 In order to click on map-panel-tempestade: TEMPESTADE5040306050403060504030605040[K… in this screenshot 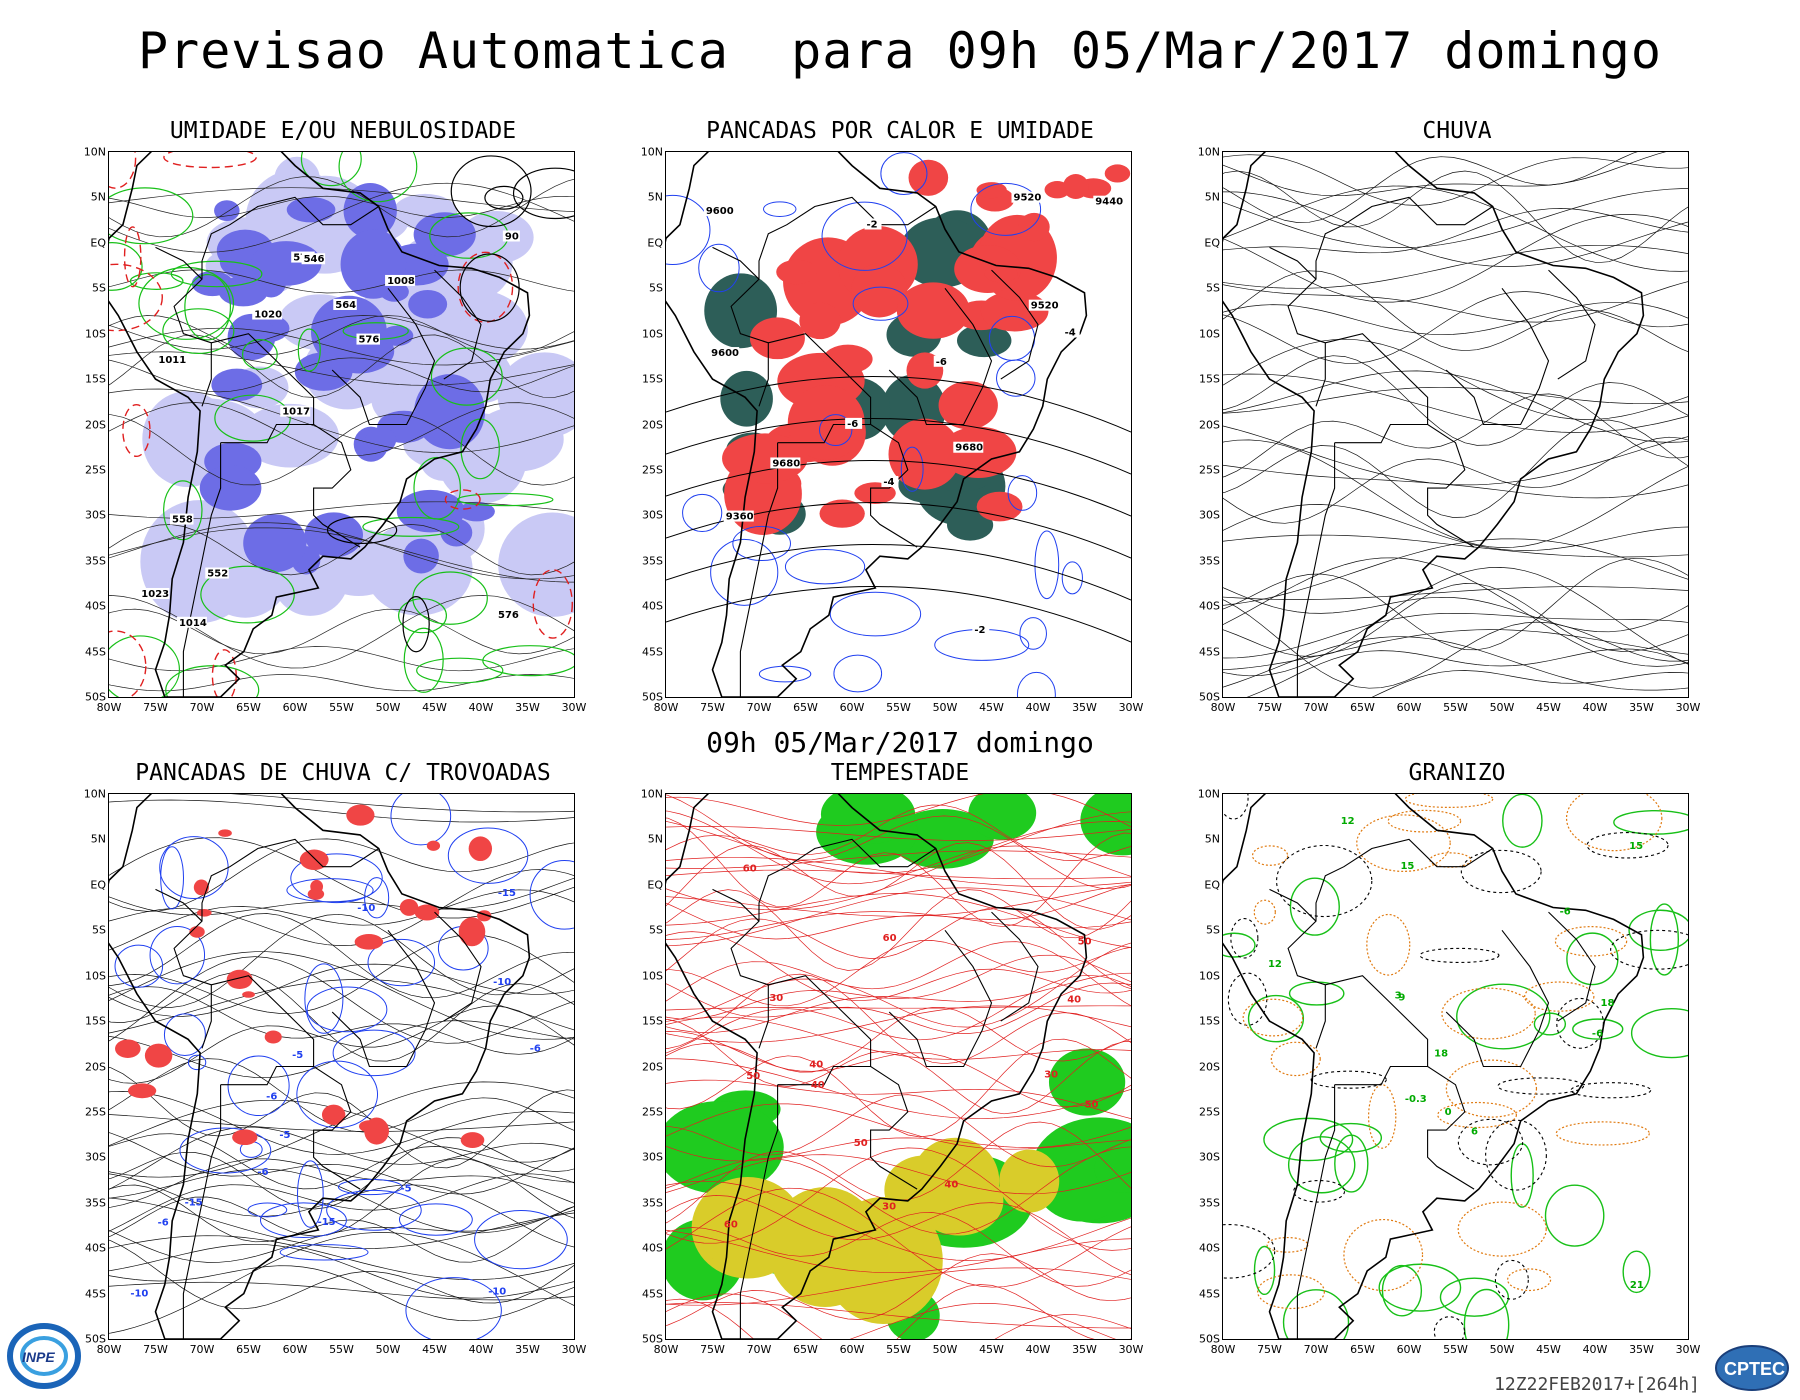, I will do `click(892, 1070)`.